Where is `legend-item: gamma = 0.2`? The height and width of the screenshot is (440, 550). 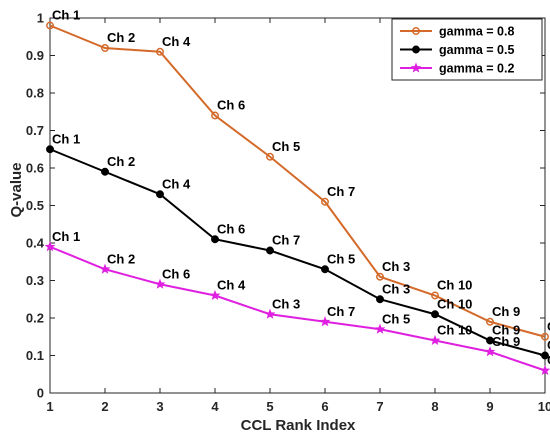 legend-item: gamma = 0.2 is located at coordinates (457, 69).